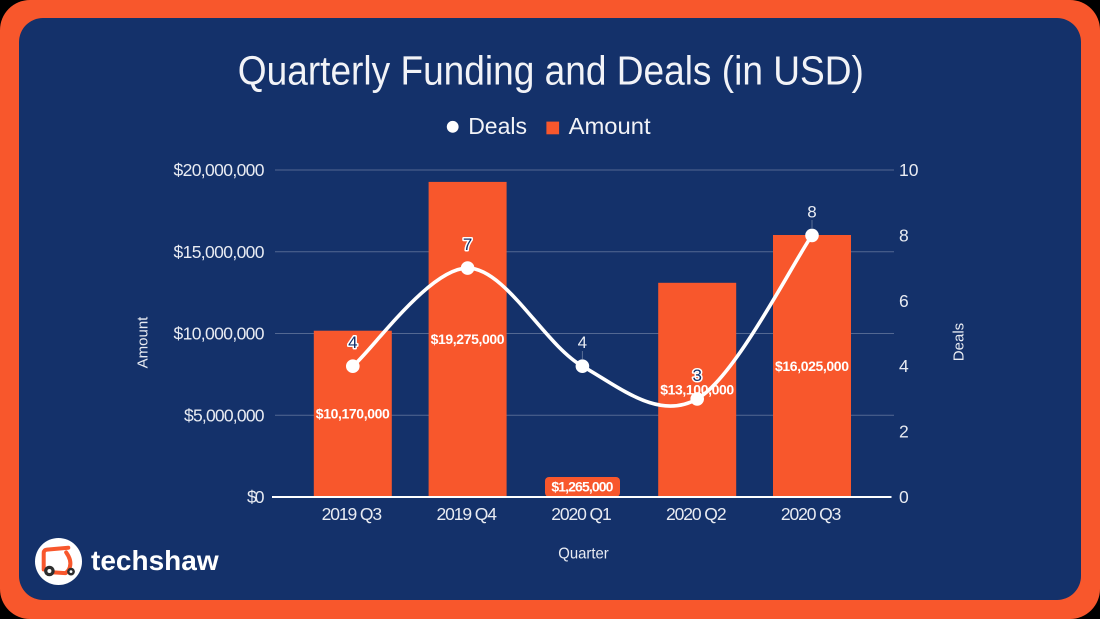 The height and width of the screenshot is (619, 1100). I want to click on svg-text: $10,170,000, so click(353, 414).